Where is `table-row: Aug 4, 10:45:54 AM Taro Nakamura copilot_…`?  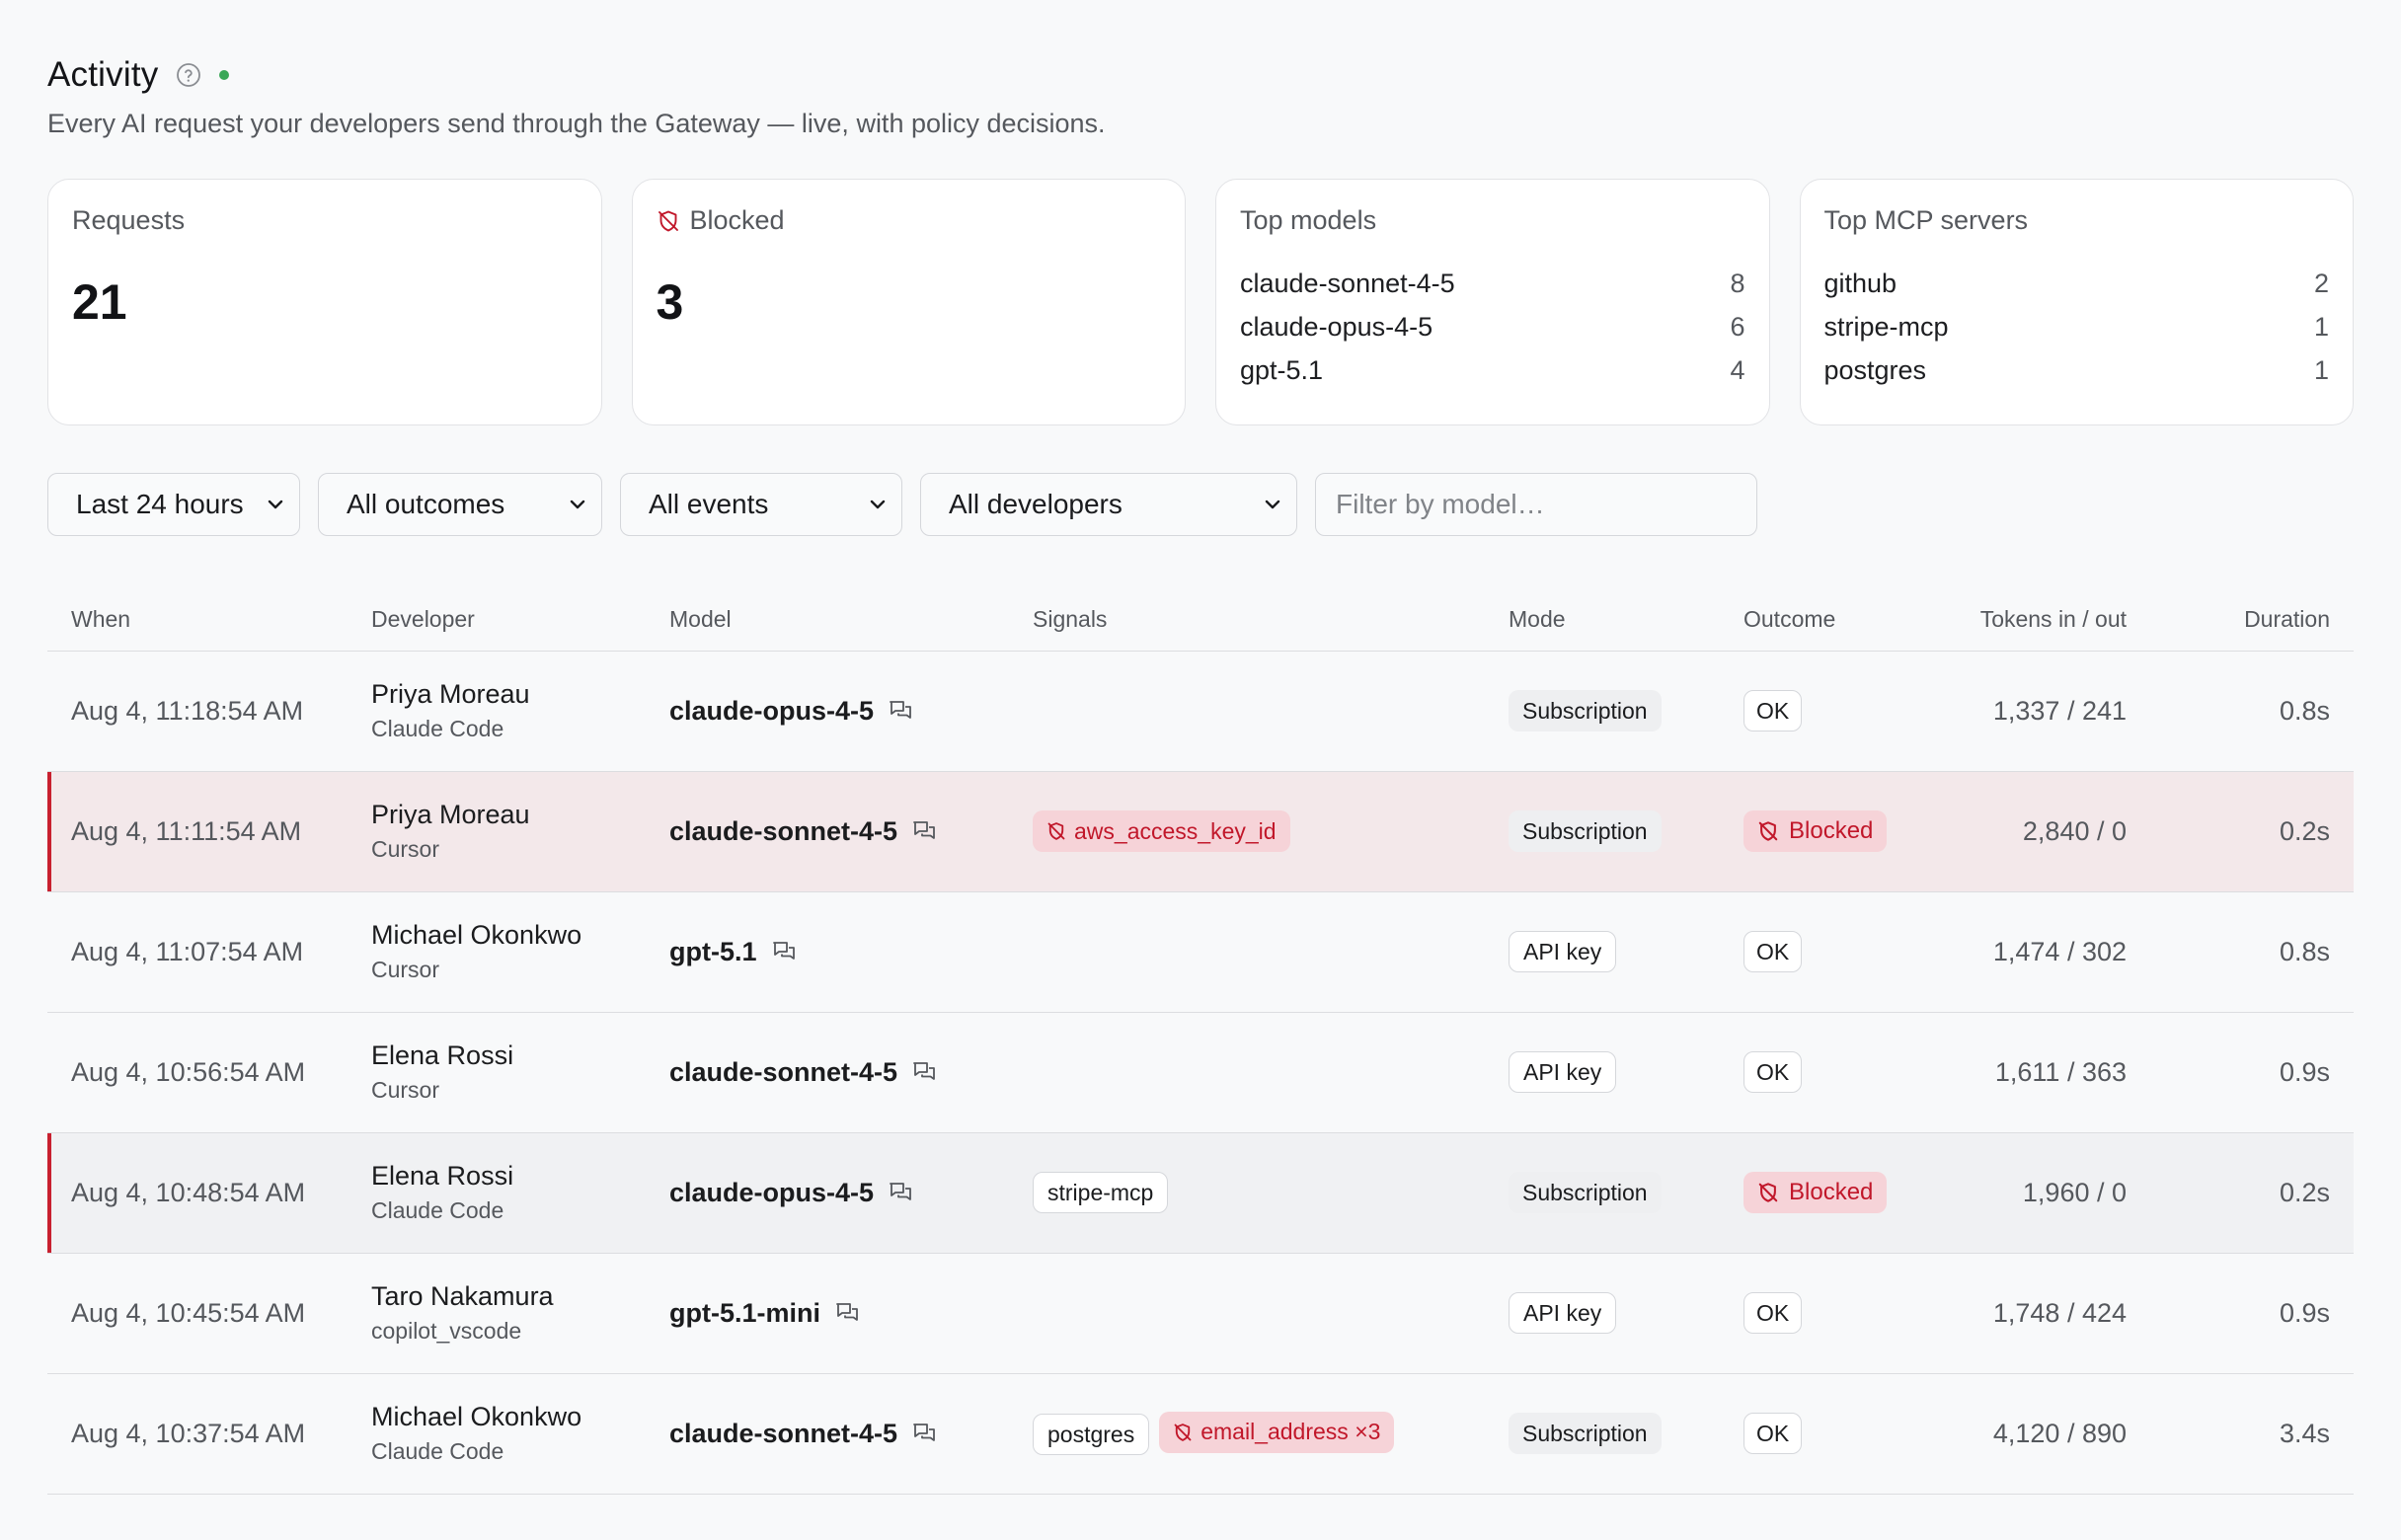
table-row: Aug 4, 10:45:54 AM Taro Nakamura copilot_… is located at coordinates (1200, 1313).